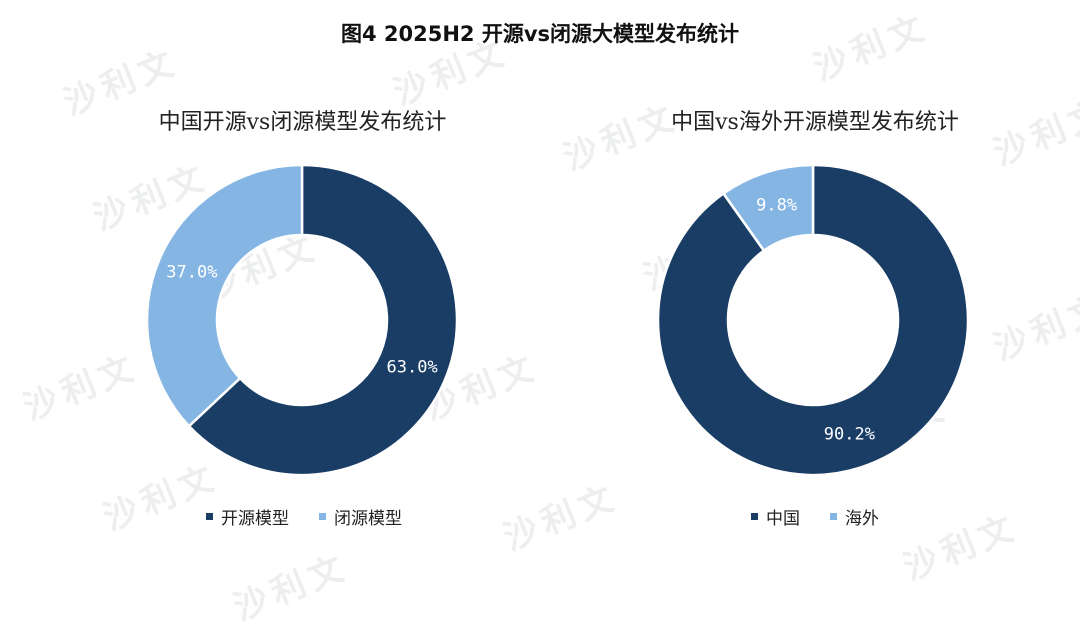 Image resolution: width=1080 pixels, height=630 pixels. I want to click on legend-left: 开源模型 闭源模型, so click(304, 516).